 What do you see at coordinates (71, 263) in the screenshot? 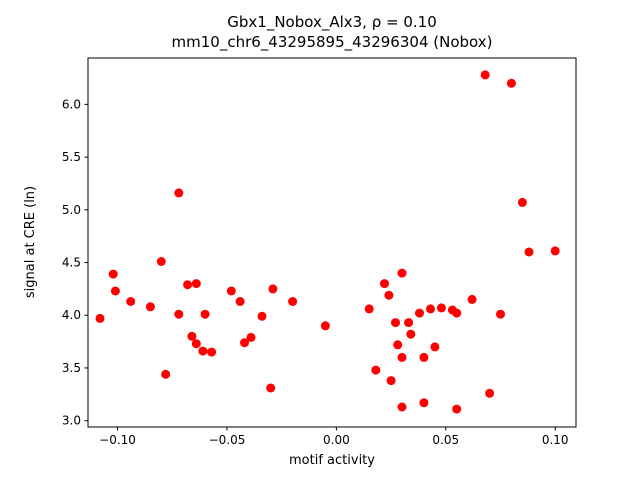
I see `y-tick-label: 4.5` at bounding box center [71, 263].